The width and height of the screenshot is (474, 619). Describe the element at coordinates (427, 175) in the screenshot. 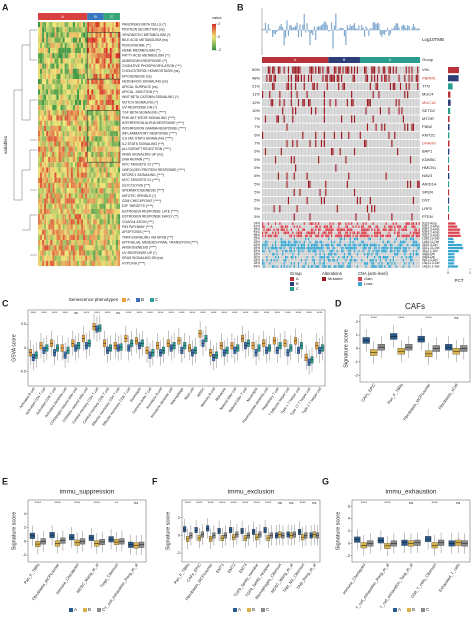

I see `gene-label: NAV3` at that location.